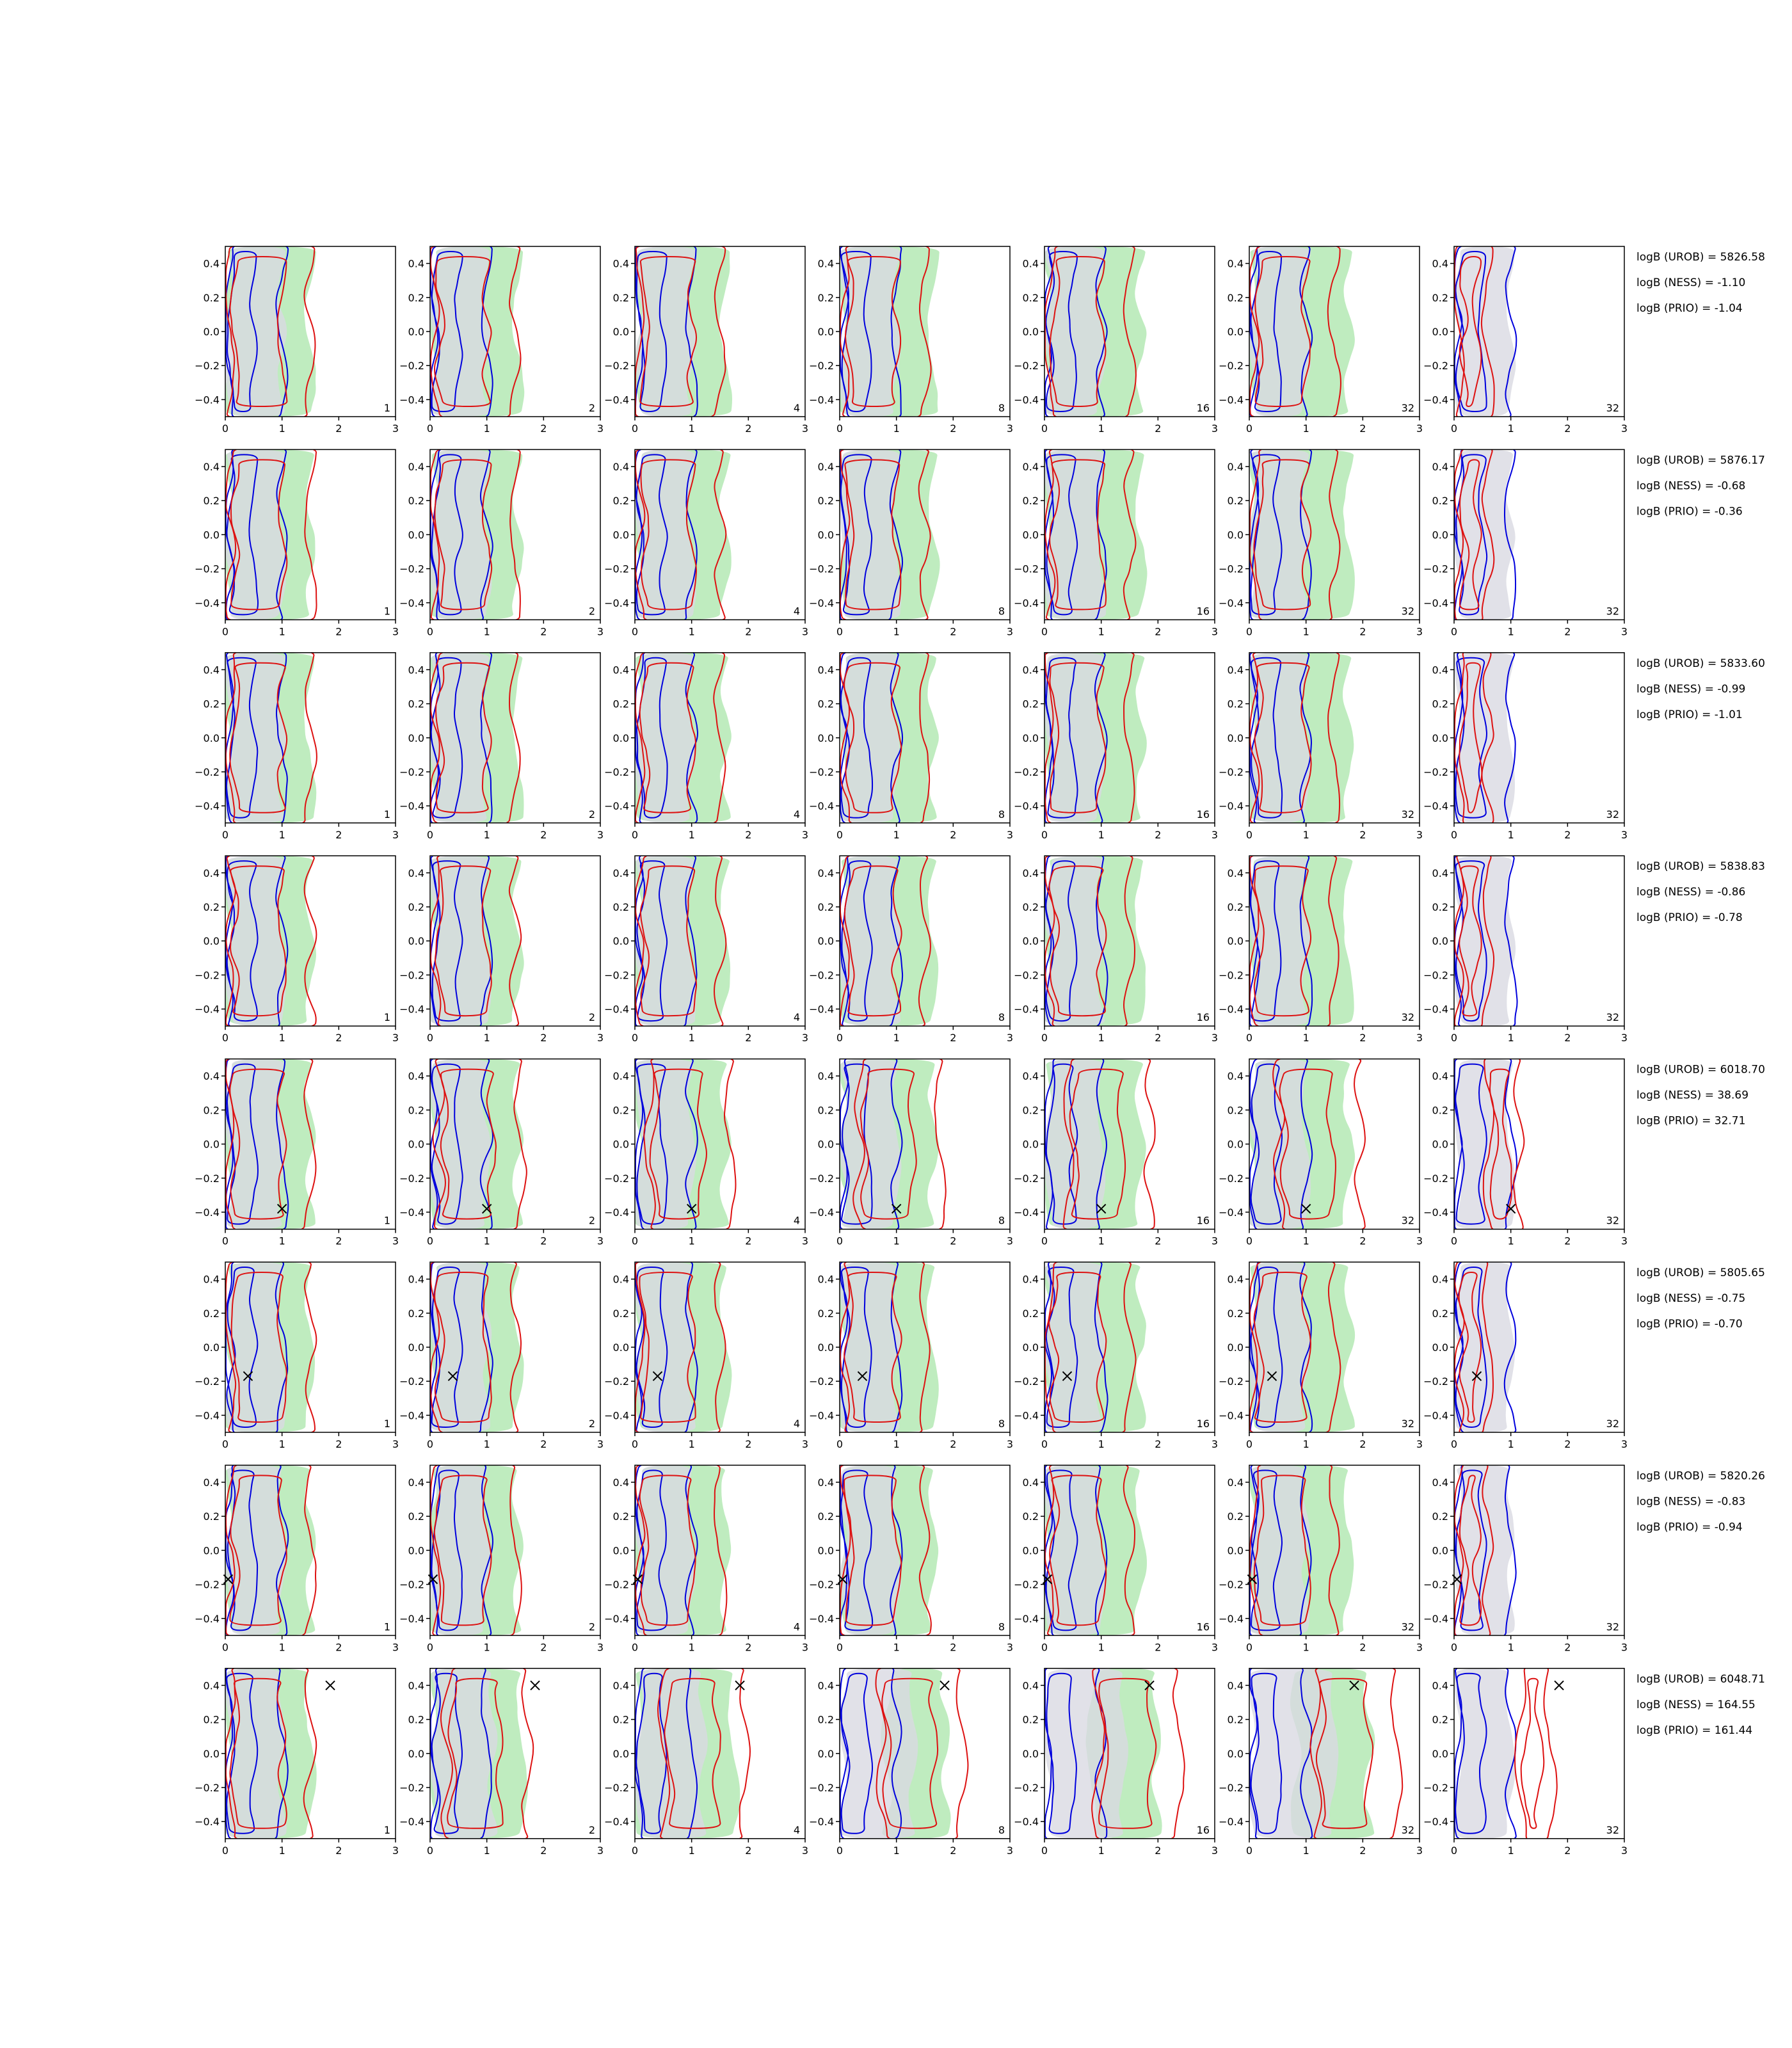  I want to click on subplot-panel: 0 1 2 30.40.20.0−0.2−0.42, so click(501, 949).